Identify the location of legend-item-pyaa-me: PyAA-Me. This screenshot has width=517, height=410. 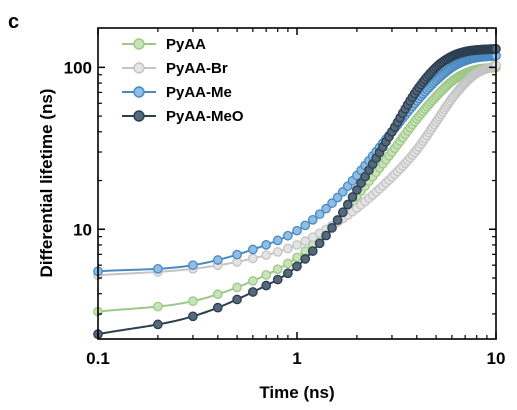
(177, 92).